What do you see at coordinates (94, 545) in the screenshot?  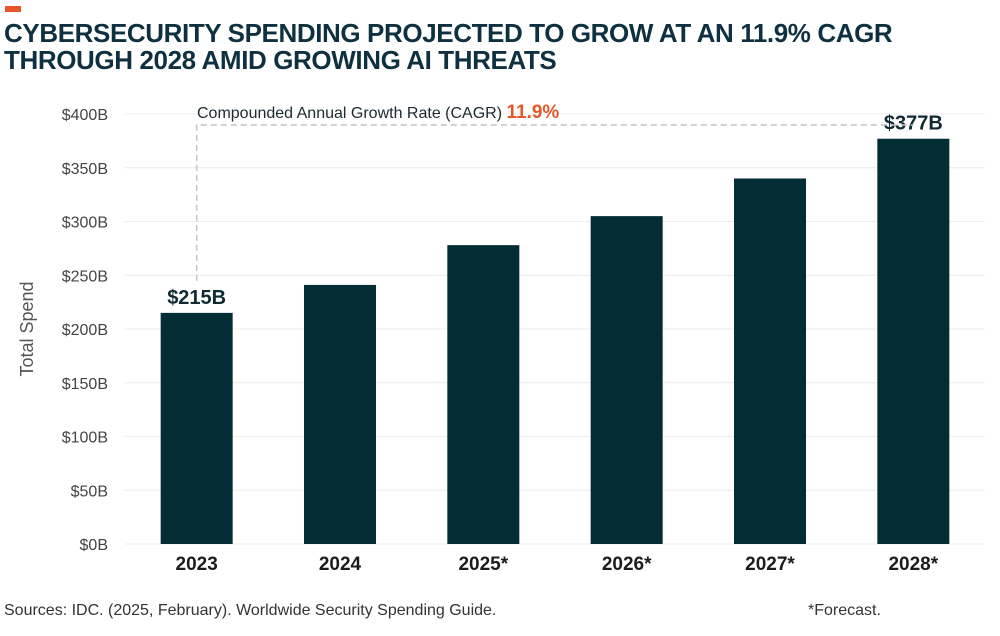 I see `y-tick-label: $0B` at bounding box center [94, 545].